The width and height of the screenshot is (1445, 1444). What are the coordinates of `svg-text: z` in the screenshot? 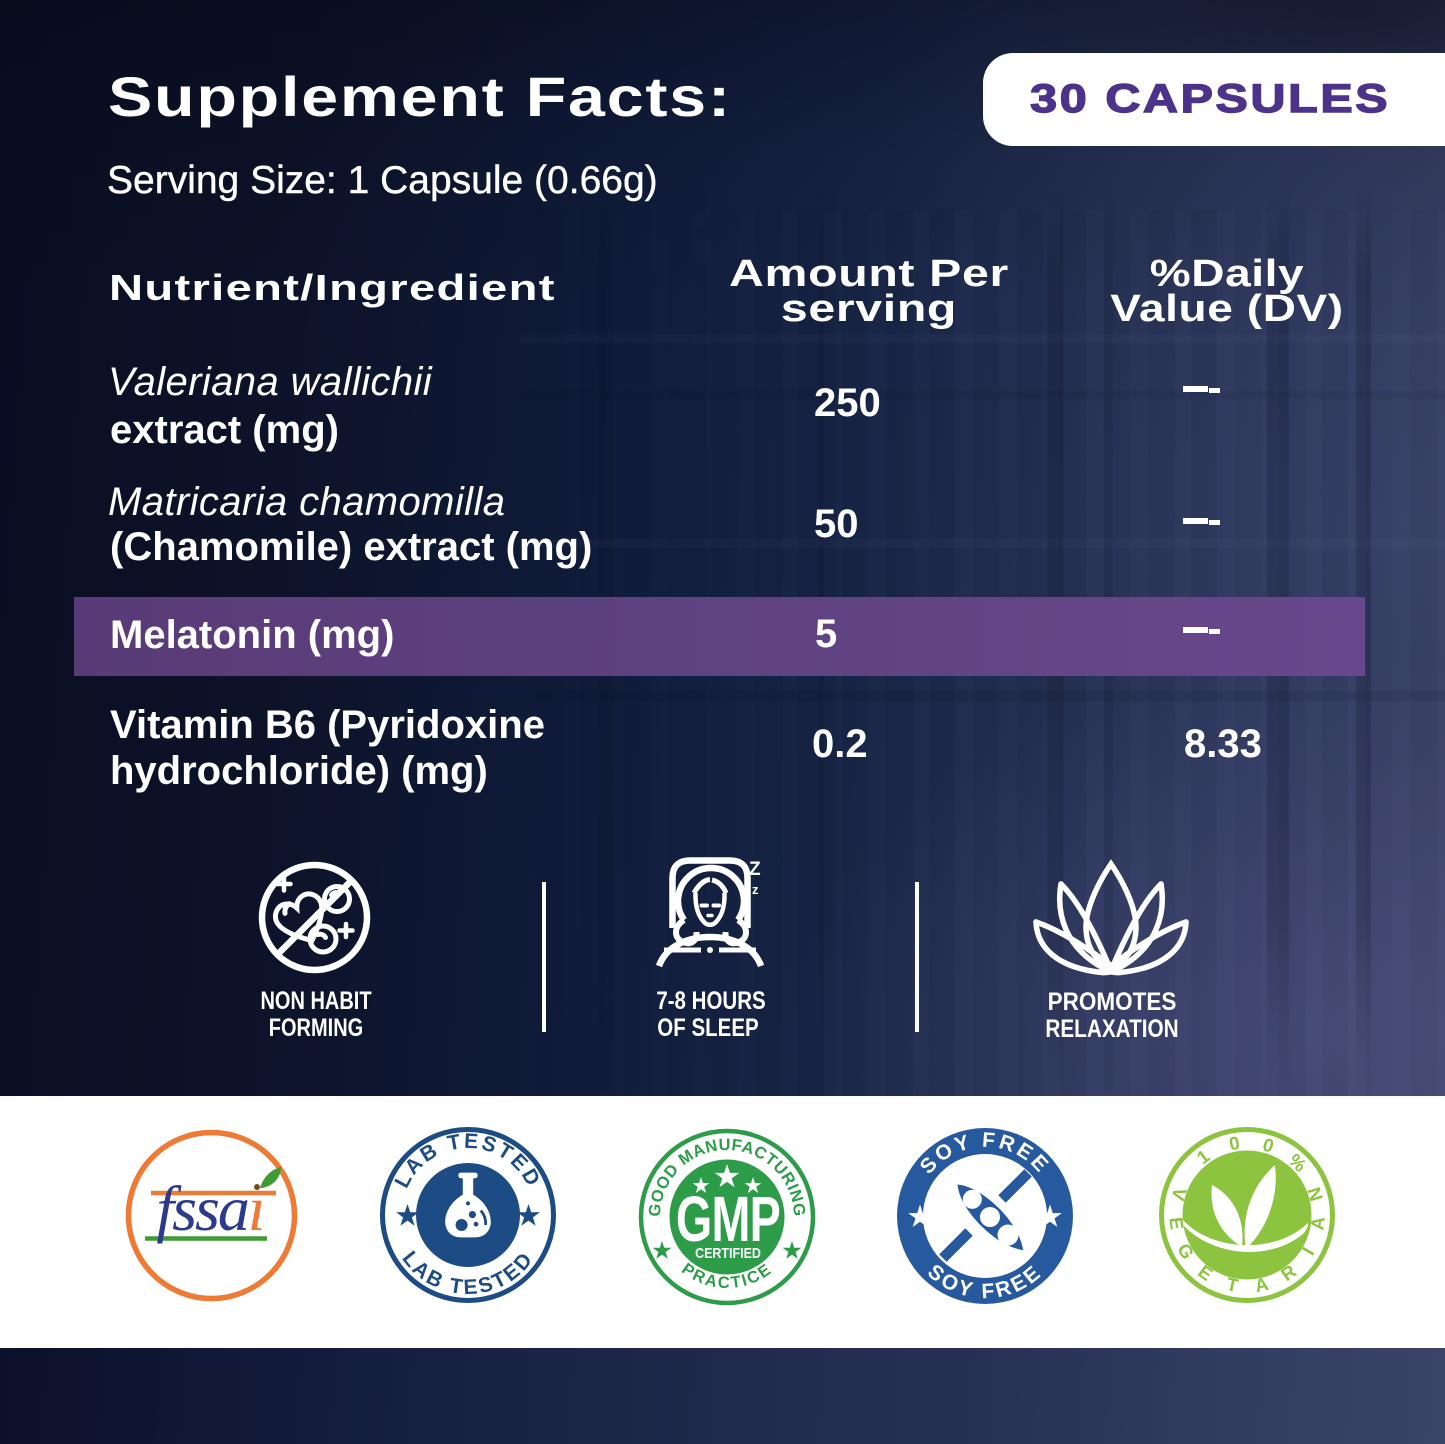 It's located at (755, 889).